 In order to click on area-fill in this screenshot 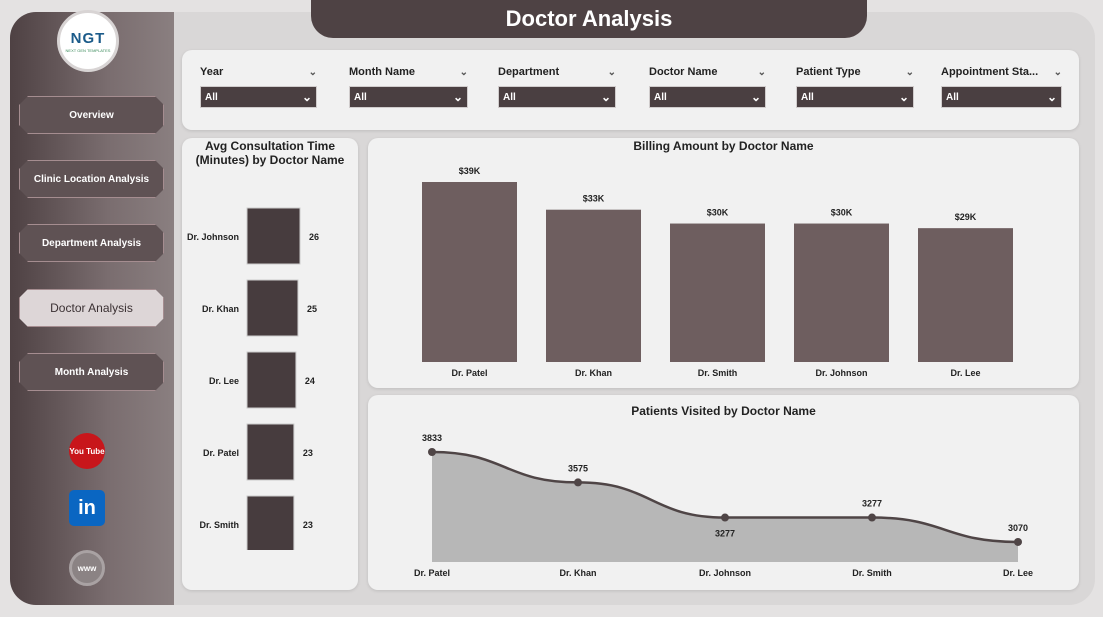, I will do `click(725, 507)`.